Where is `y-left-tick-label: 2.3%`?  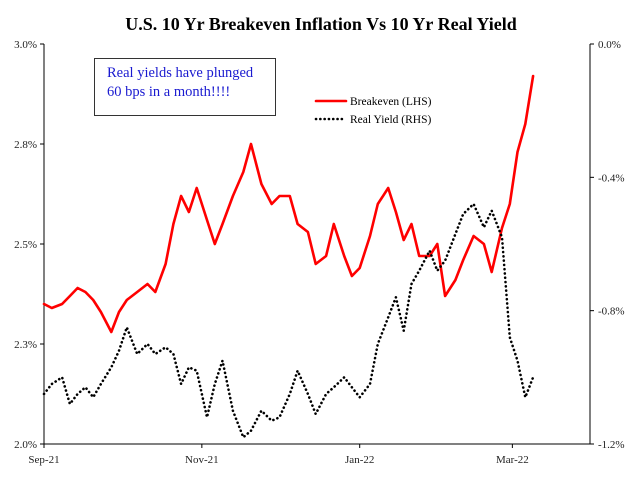
y-left-tick-label: 2.3% is located at coordinates (25, 345).